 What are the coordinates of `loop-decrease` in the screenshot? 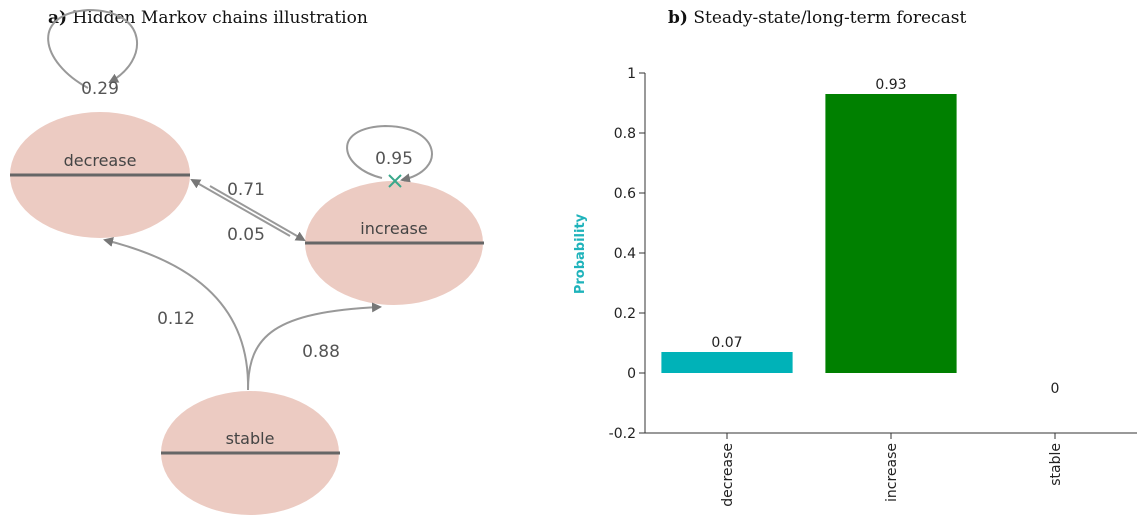 It's located at (92, 48).